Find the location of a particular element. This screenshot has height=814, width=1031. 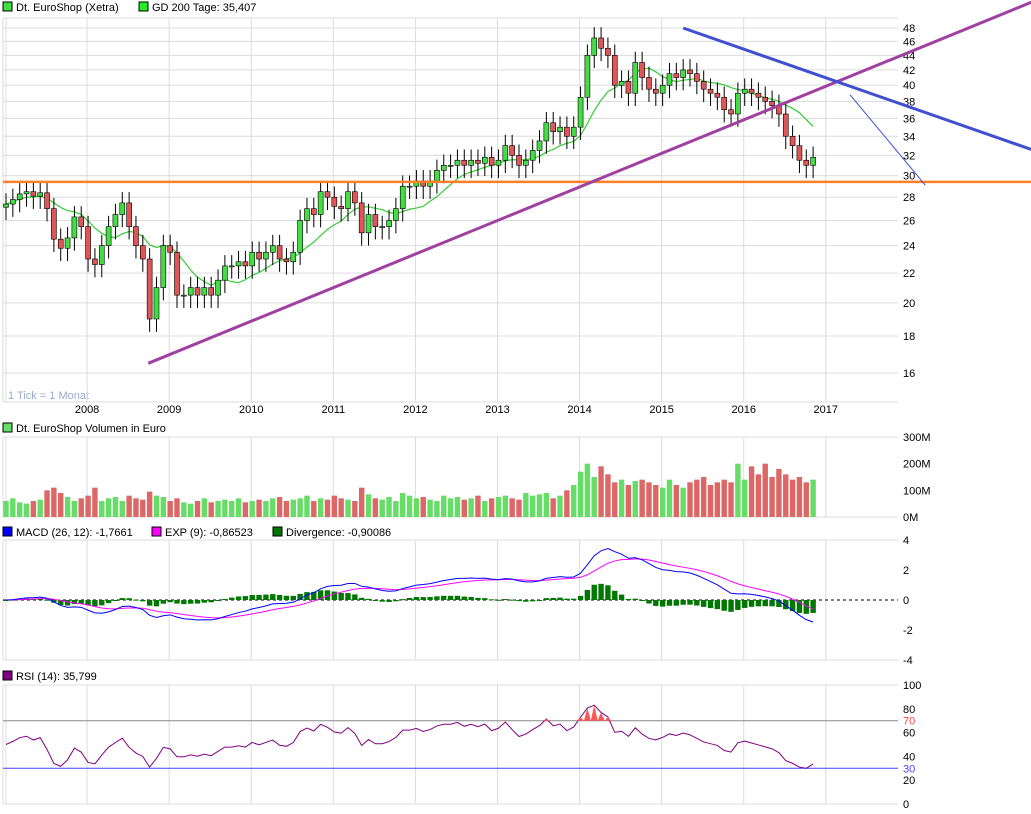

x-axis-label-2009: 2009 is located at coordinates (169, 410).